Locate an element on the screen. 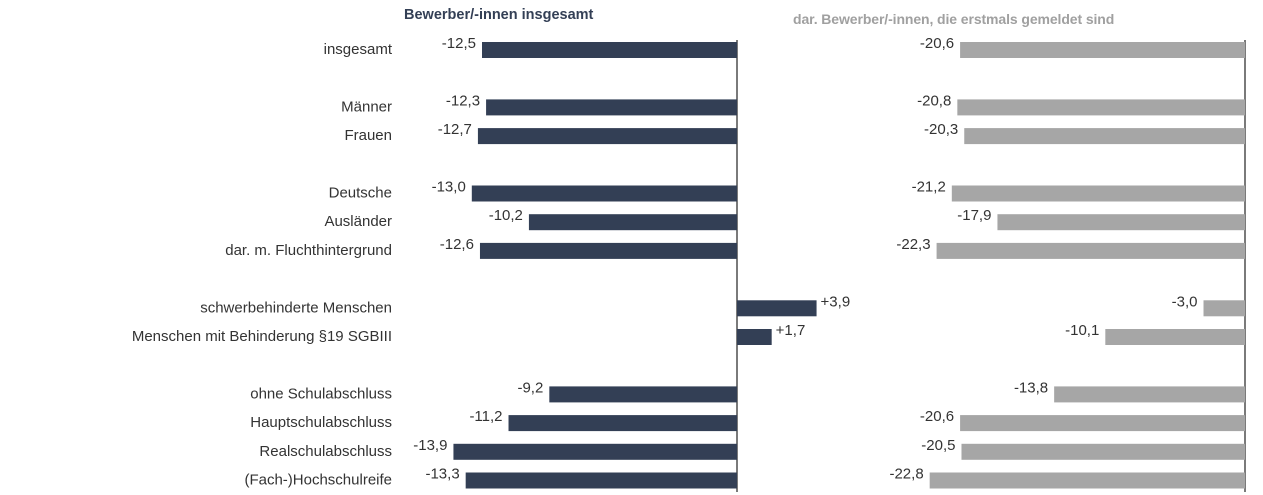  value-label: -12,3 is located at coordinates (463, 100).